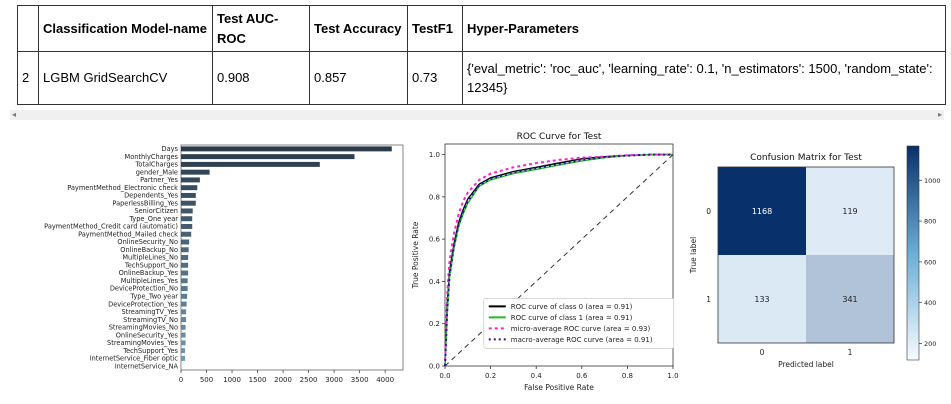 This screenshot has height=404, width=951. Describe the element at coordinates (143, 304) in the screenshot. I see `category-label: DeviceProtection_Yes` at that location.